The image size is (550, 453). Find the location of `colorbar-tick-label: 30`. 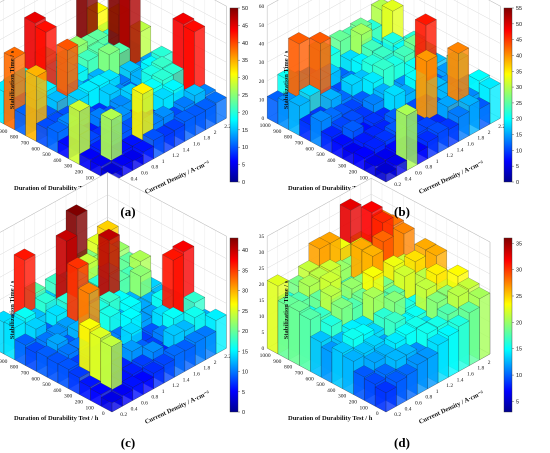

colorbar-tick-label: 30 is located at coordinates (245, 292).